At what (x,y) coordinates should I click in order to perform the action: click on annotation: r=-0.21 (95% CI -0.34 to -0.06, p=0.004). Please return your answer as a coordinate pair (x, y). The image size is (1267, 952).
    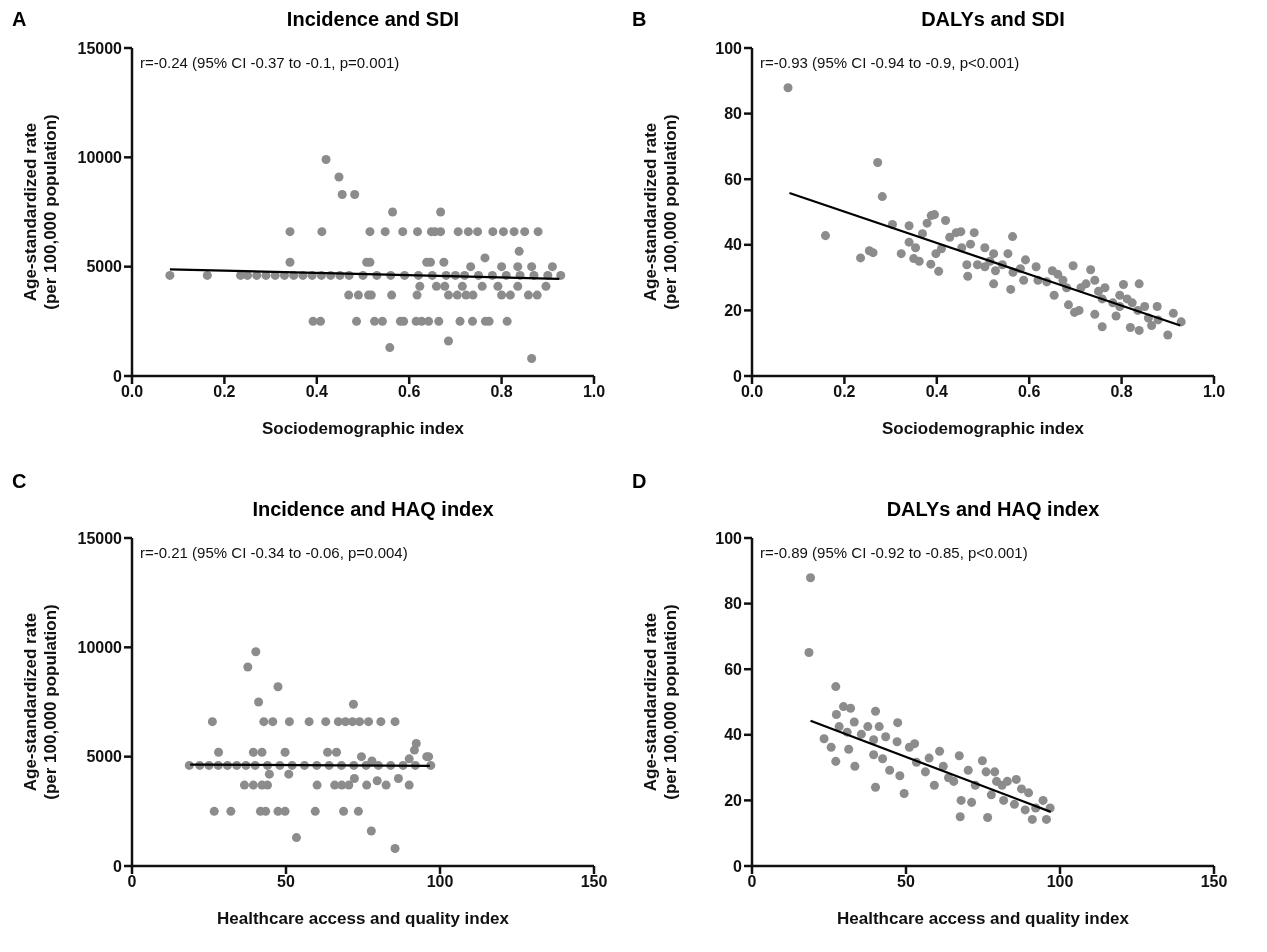
    Looking at the image, I should click on (274, 552).